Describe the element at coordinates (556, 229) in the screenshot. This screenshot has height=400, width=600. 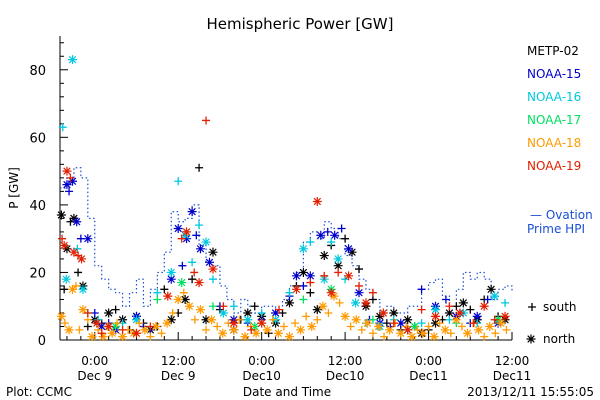
I see `legend-ovation-line2: Prime HPI` at that location.